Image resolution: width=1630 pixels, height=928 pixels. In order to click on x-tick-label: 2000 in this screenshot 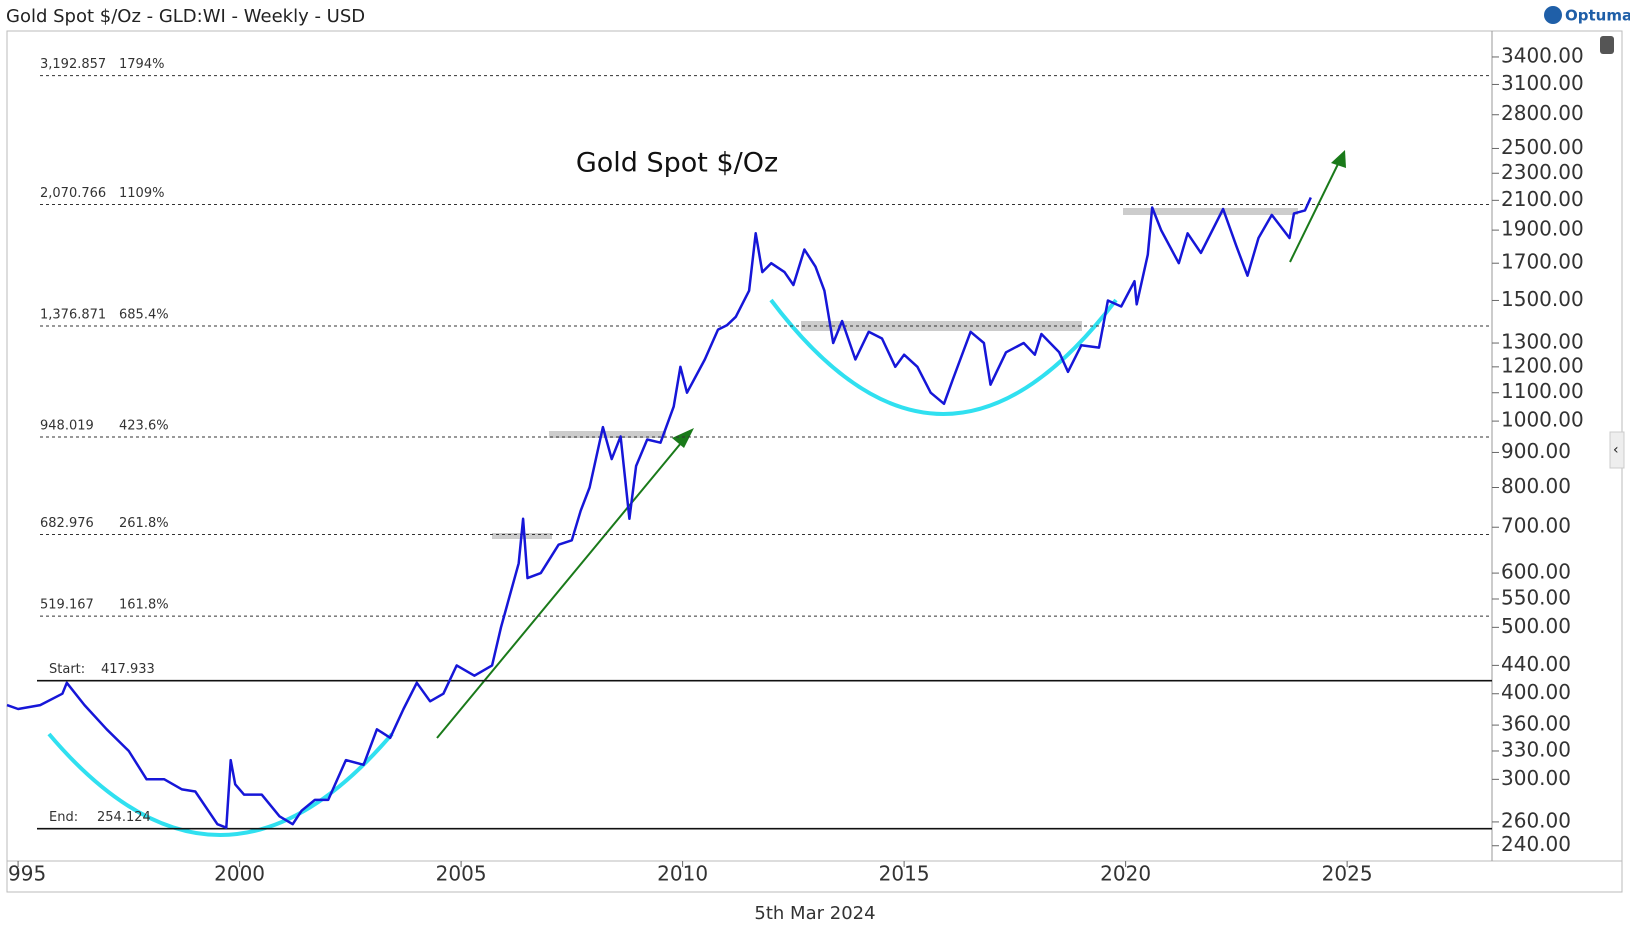, I will do `click(239, 874)`.